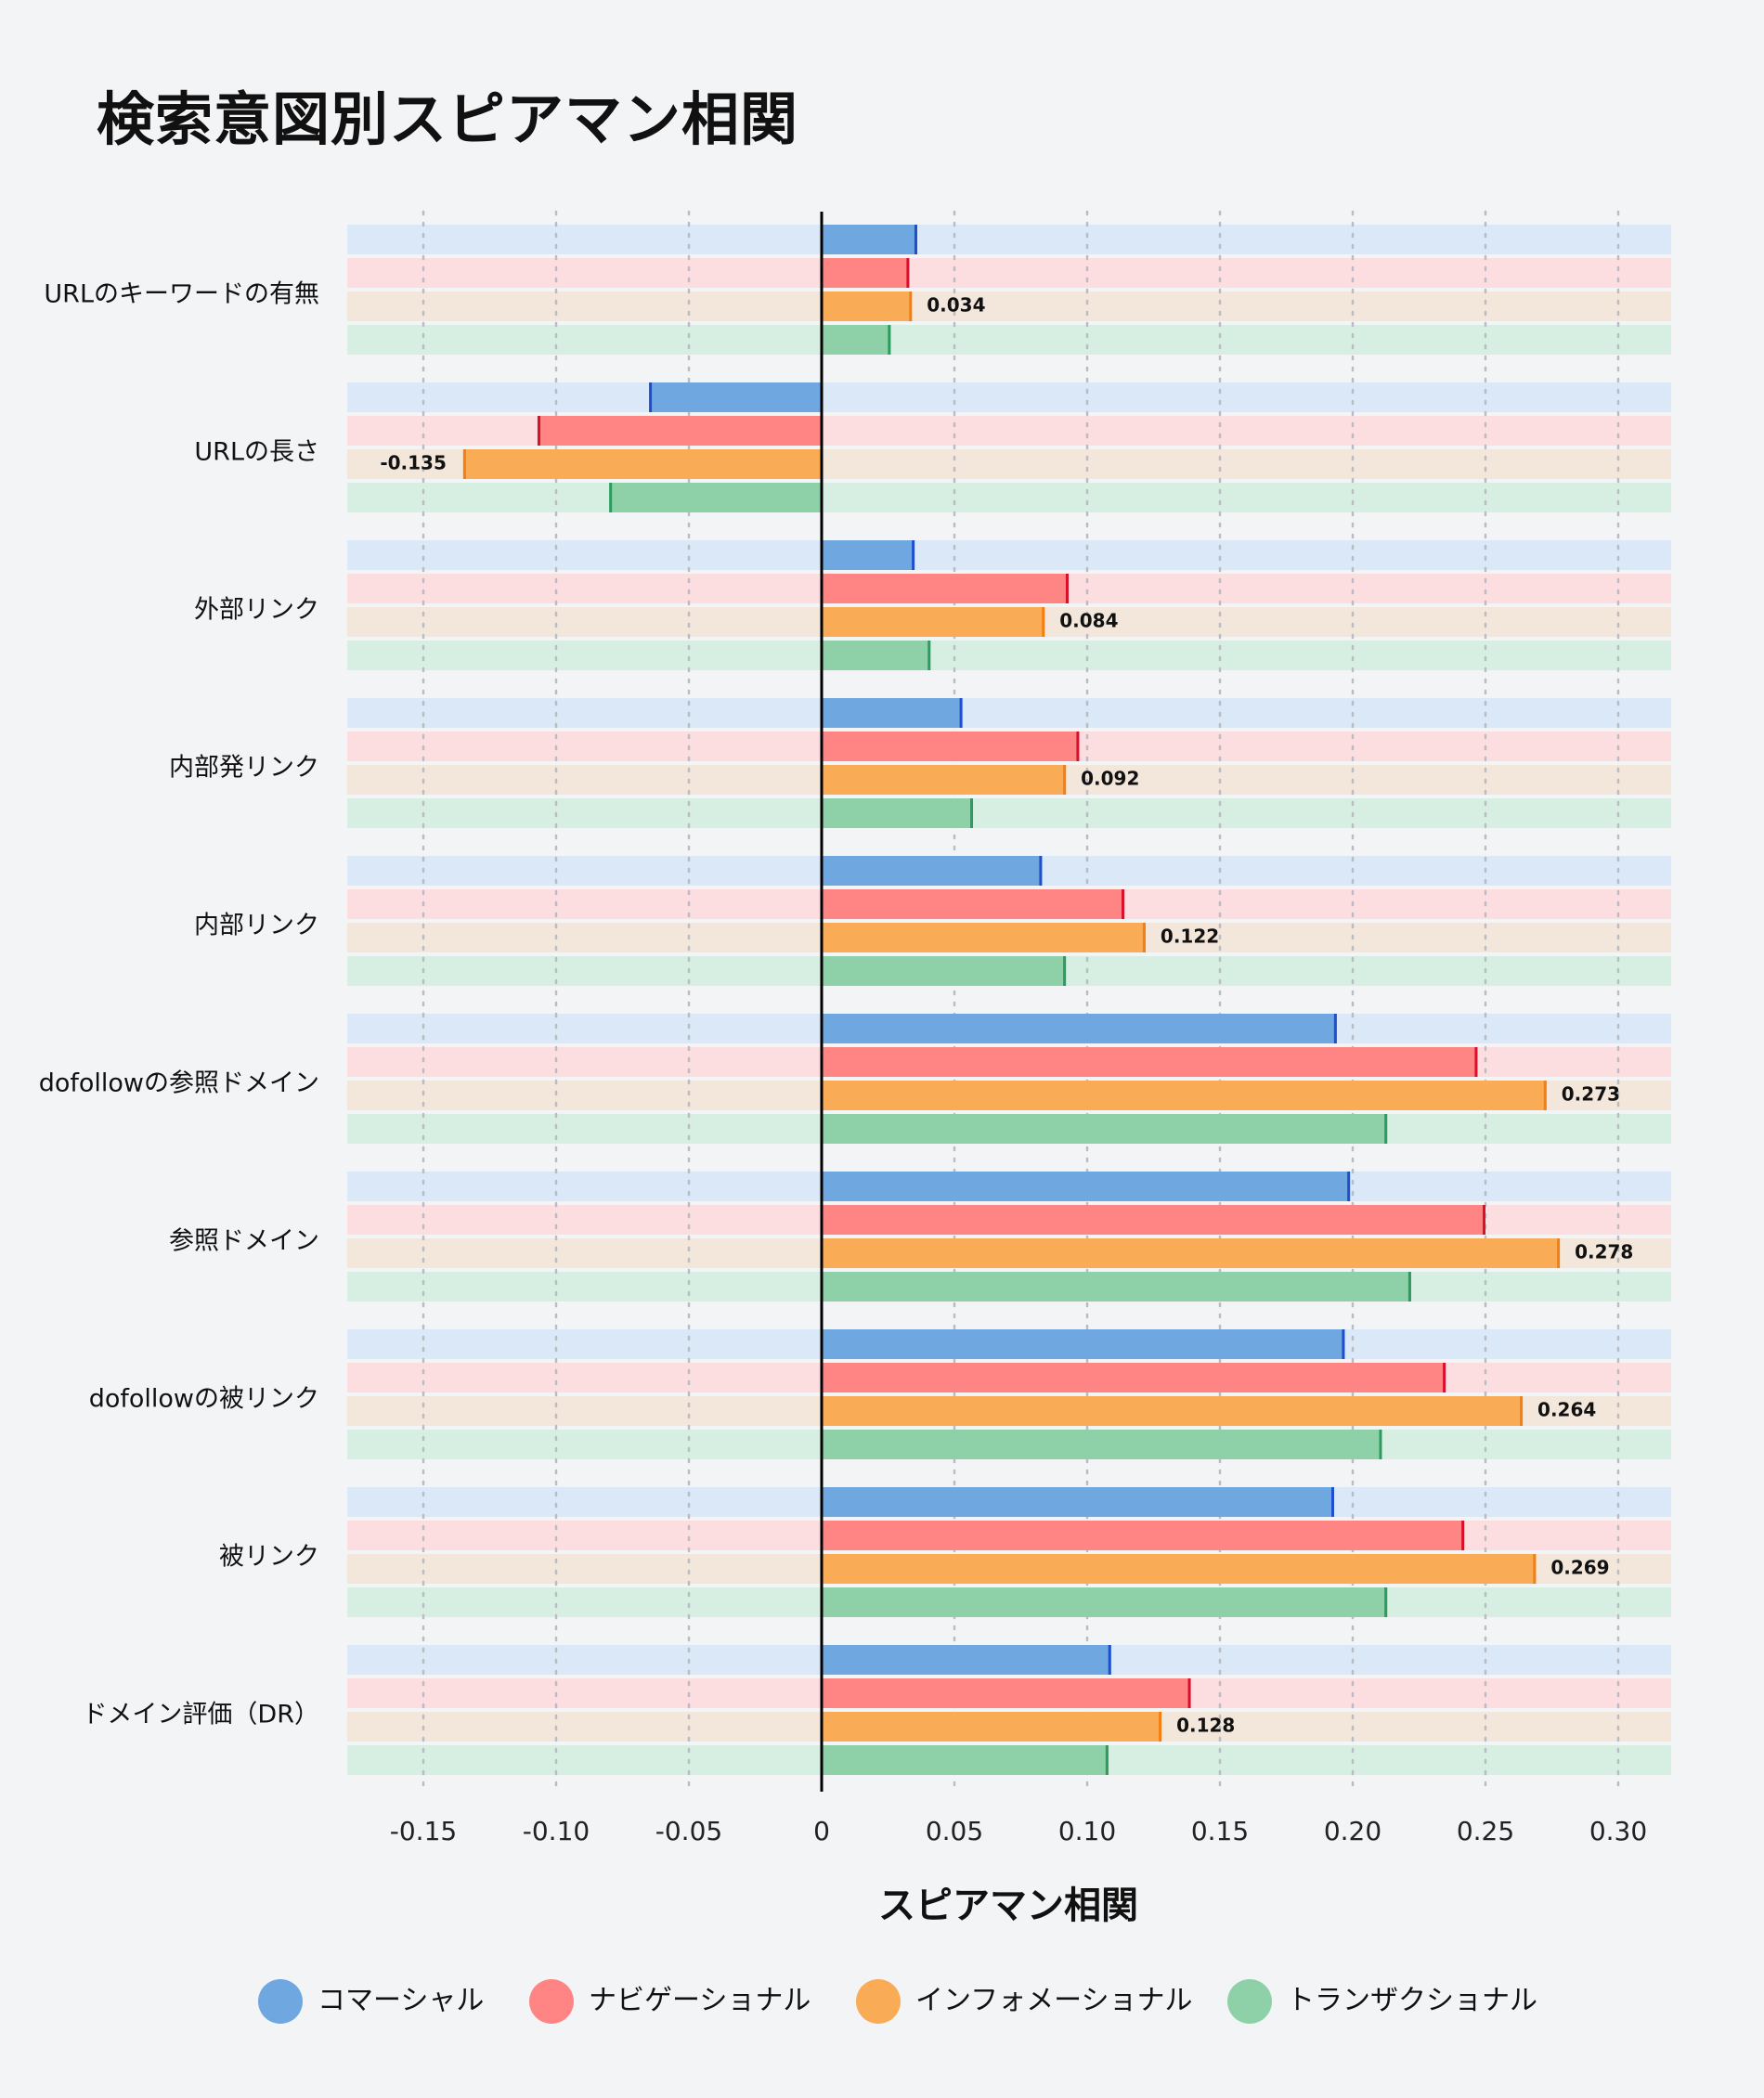 Image resolution: width=1764 pixels, height=2098 pixels. What do you see at coordinates (1412, 2001) in the screenshot?
I see `legend-label: トランザクショナル` at bounding box center [1412, 2001].